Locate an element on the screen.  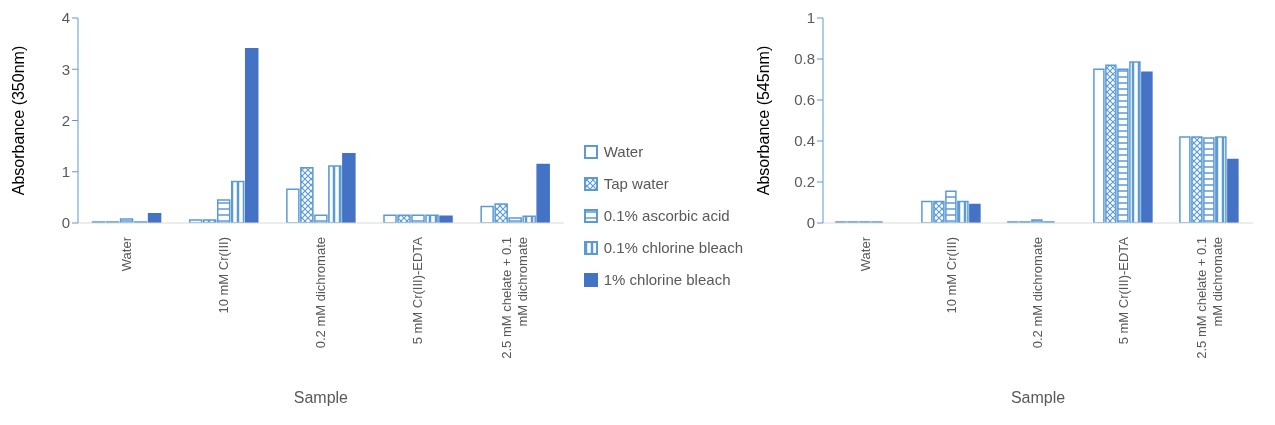
y-axis-title: Absorbance (545nm) is located at coordinates (763, 120).